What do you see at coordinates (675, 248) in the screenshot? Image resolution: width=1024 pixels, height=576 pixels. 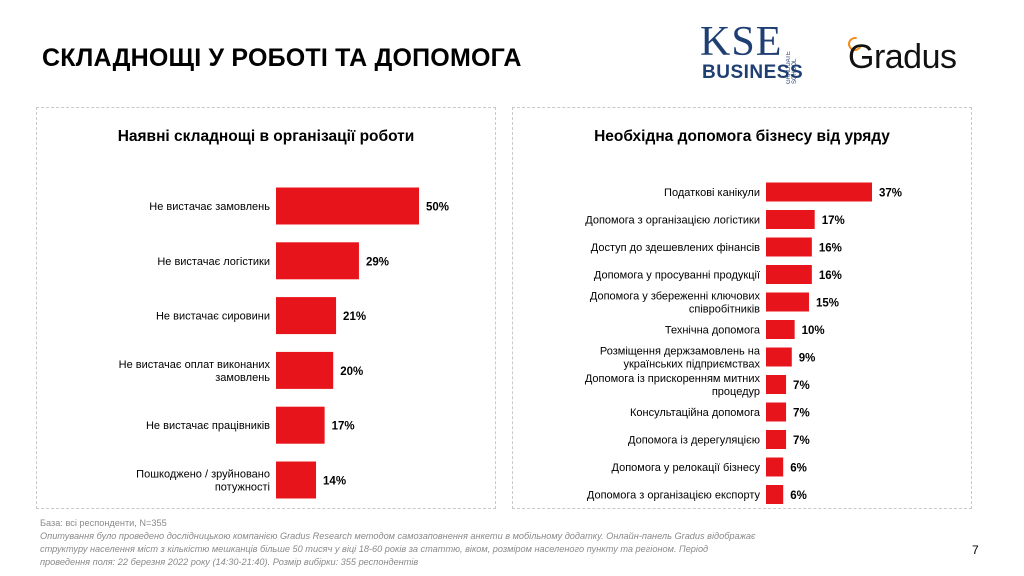 I see `category-label-3: Доступ до здешевлених фінансів` at bounding box center [675, 248].